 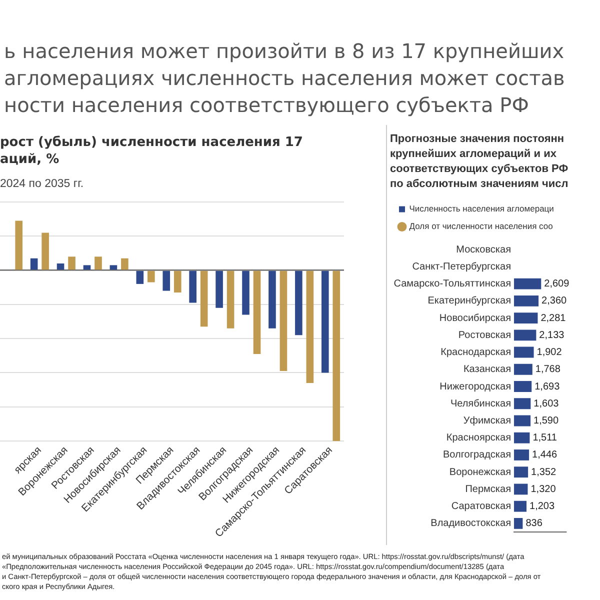 I want to click on data-label: 1,768, so click(x=548, y=370).